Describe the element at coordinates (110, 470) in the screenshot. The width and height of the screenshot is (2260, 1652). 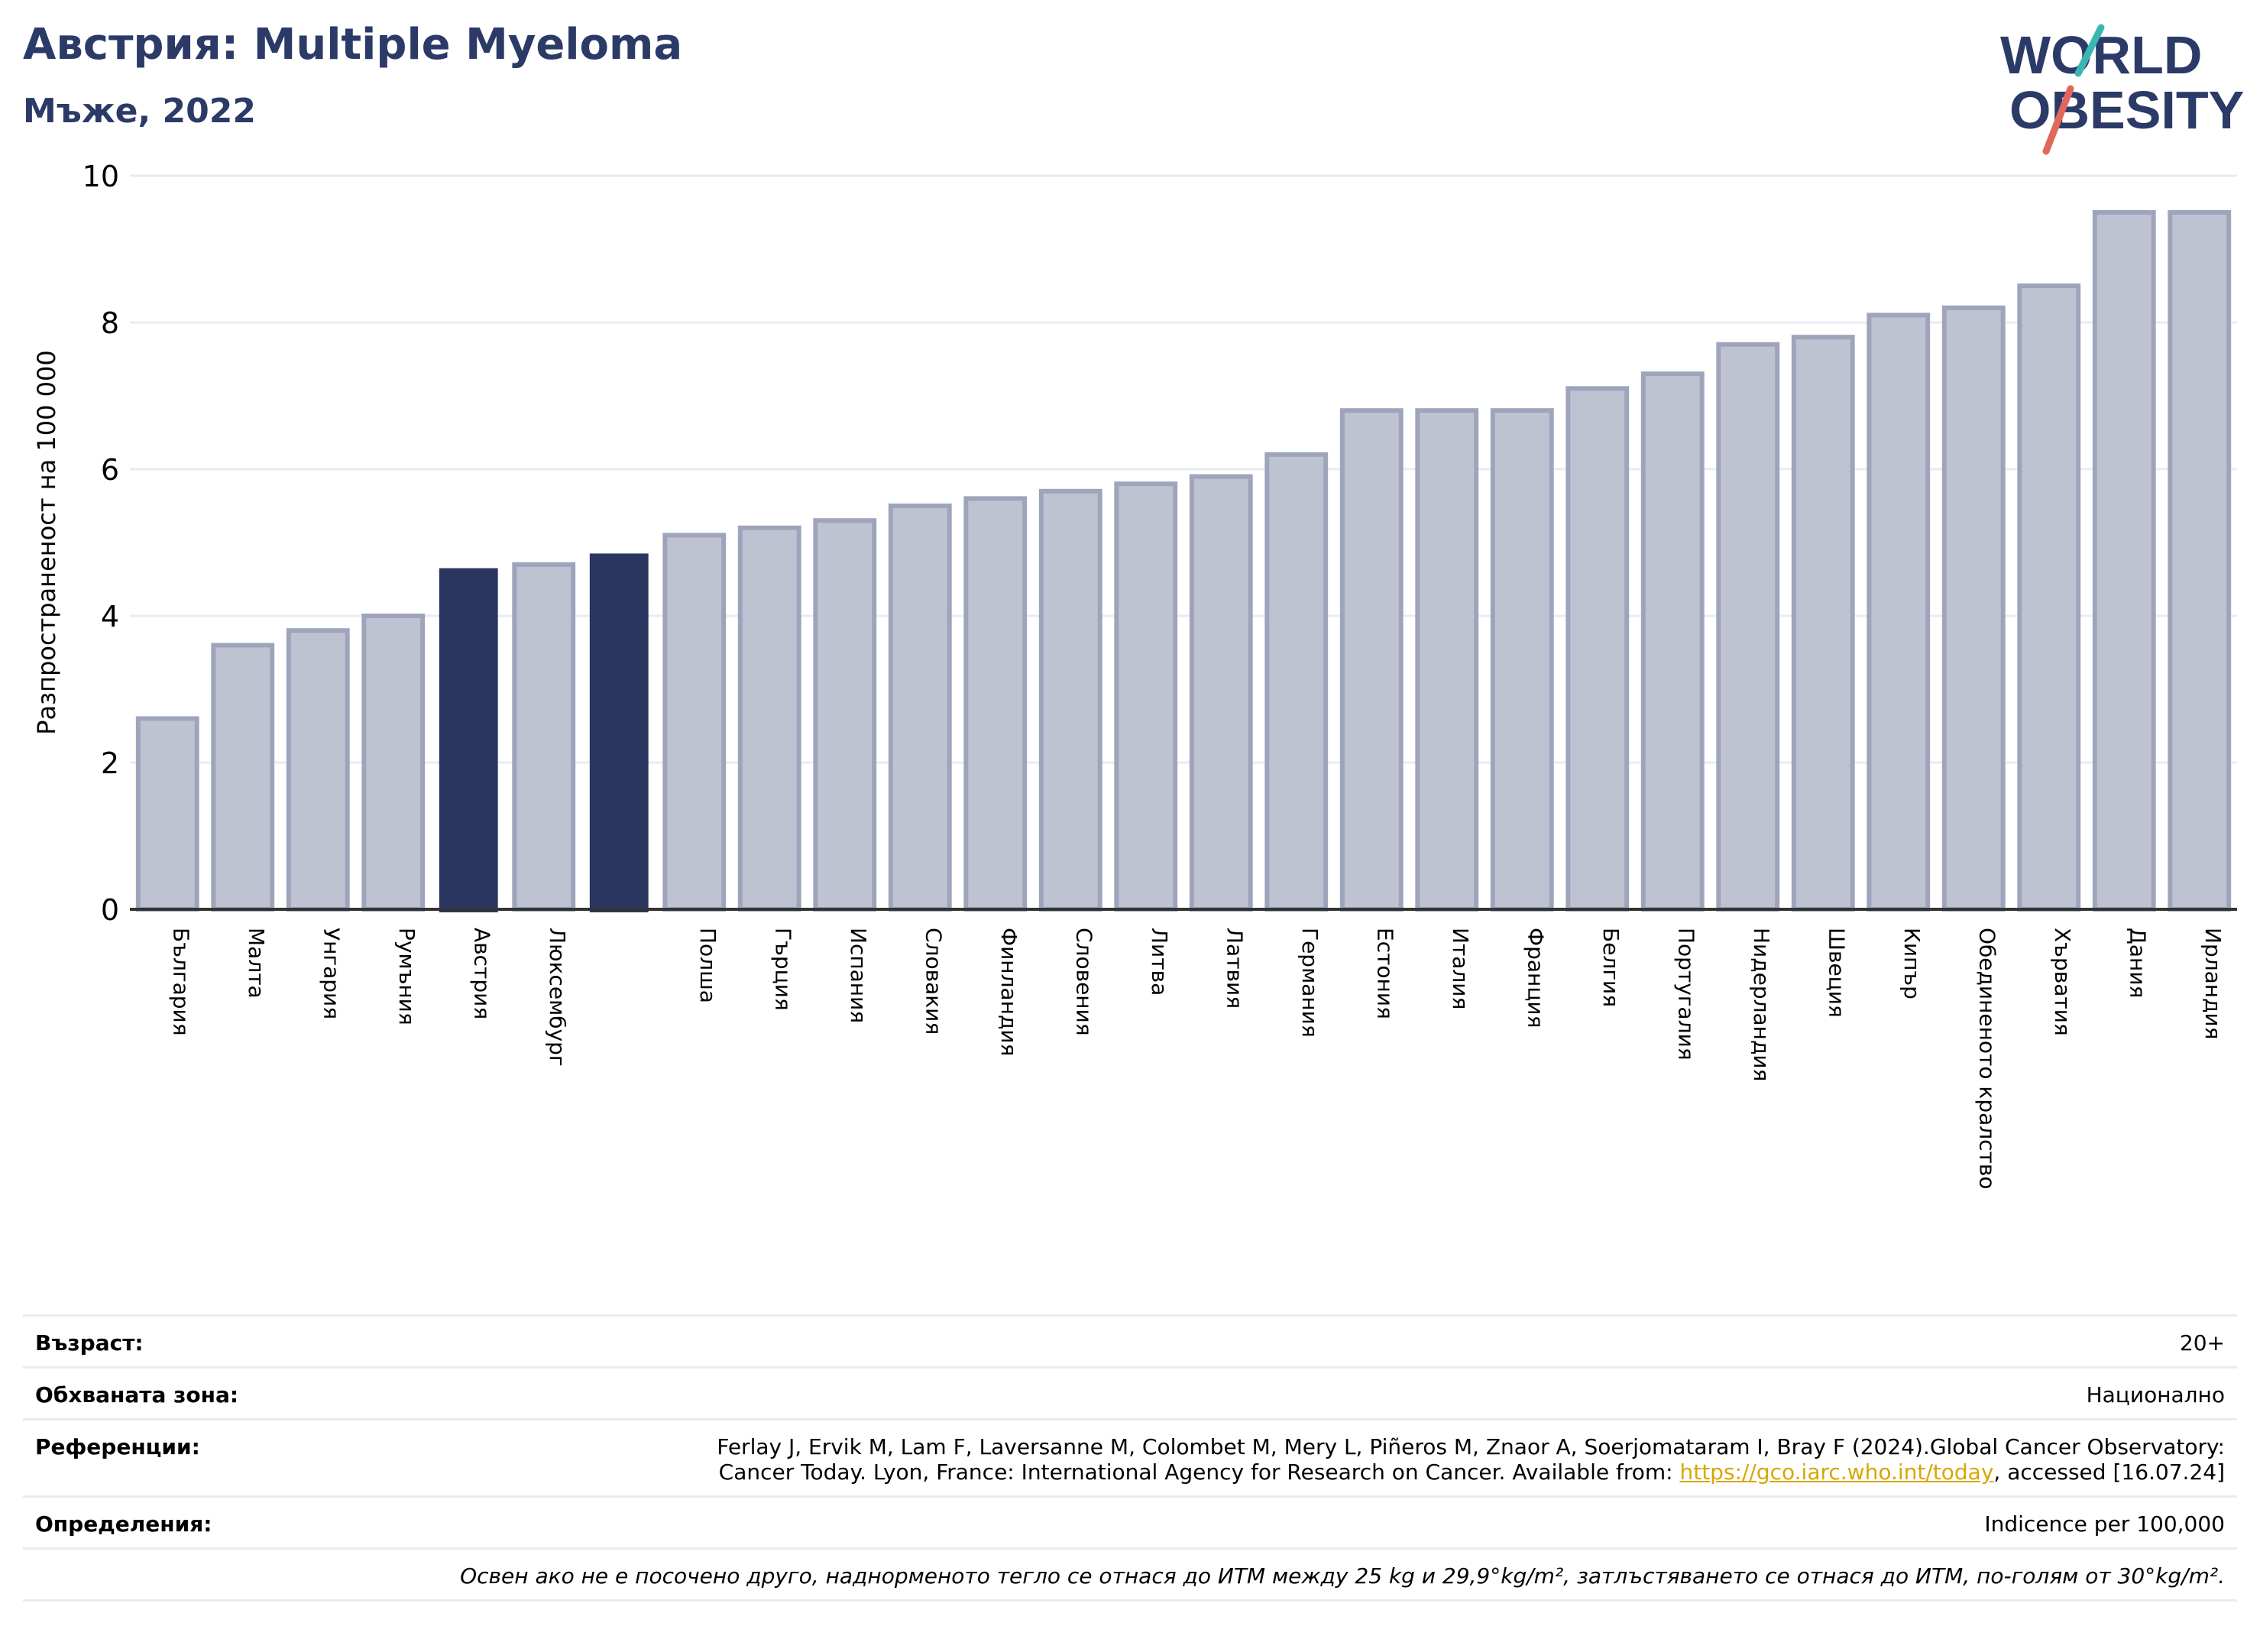
I see `y-tick-label: 6` at that location.